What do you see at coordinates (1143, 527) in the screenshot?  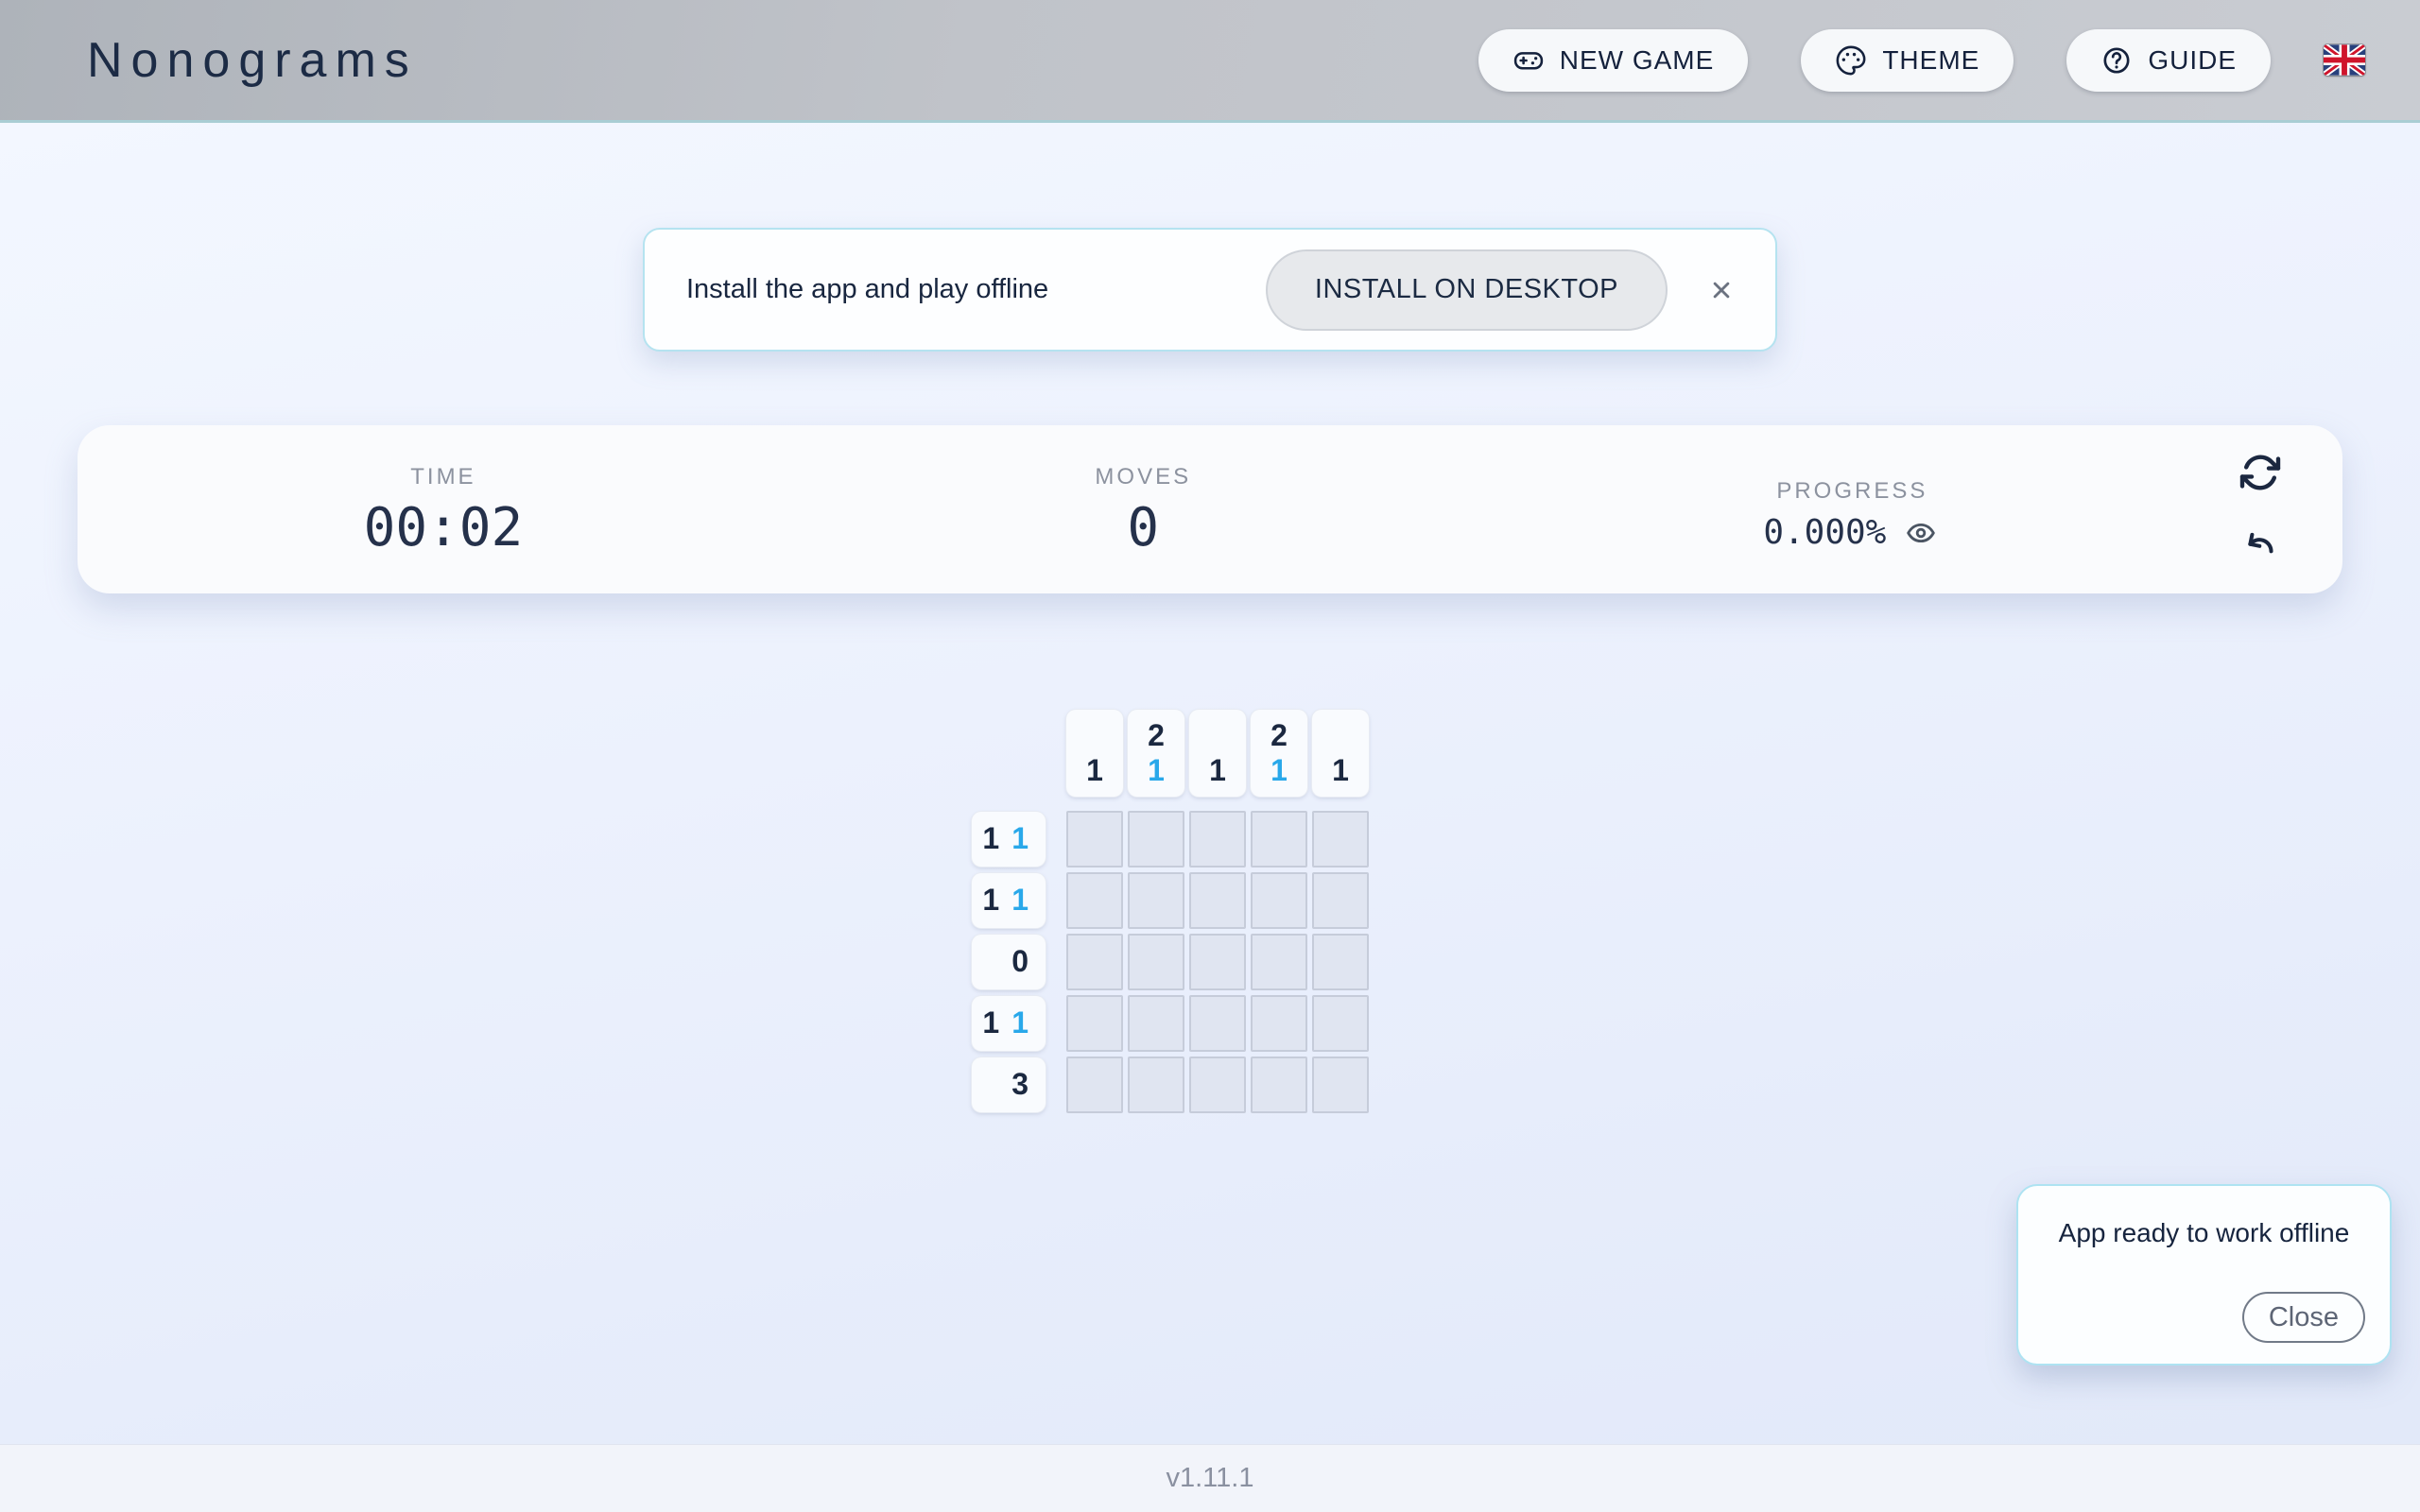 I see `moves-value: 0` at bounding box center [1143, 527].